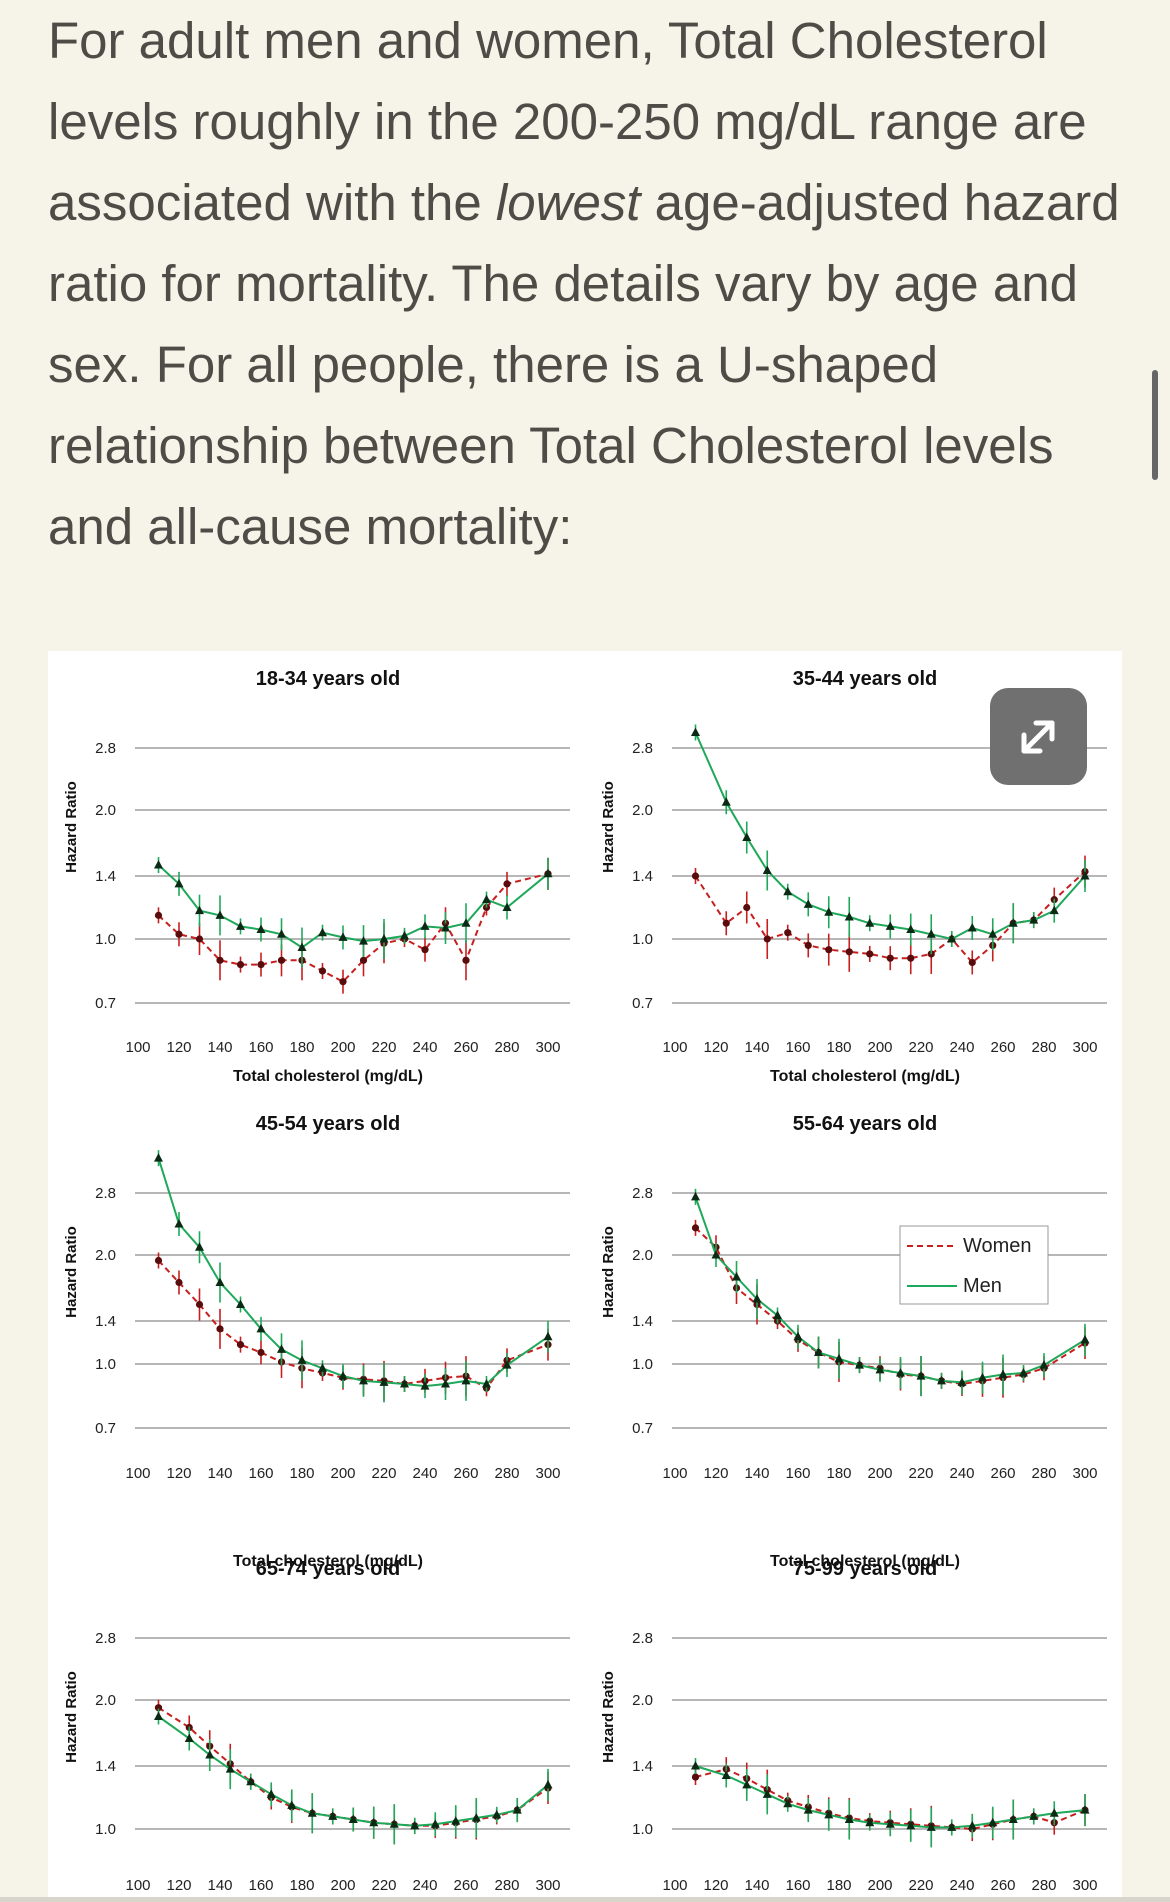 This screenshot has height=1902, width=1170. Describe the element at coordinates (838, 1473) in the screenshot. I see `x-tick-label: 180` at that location.